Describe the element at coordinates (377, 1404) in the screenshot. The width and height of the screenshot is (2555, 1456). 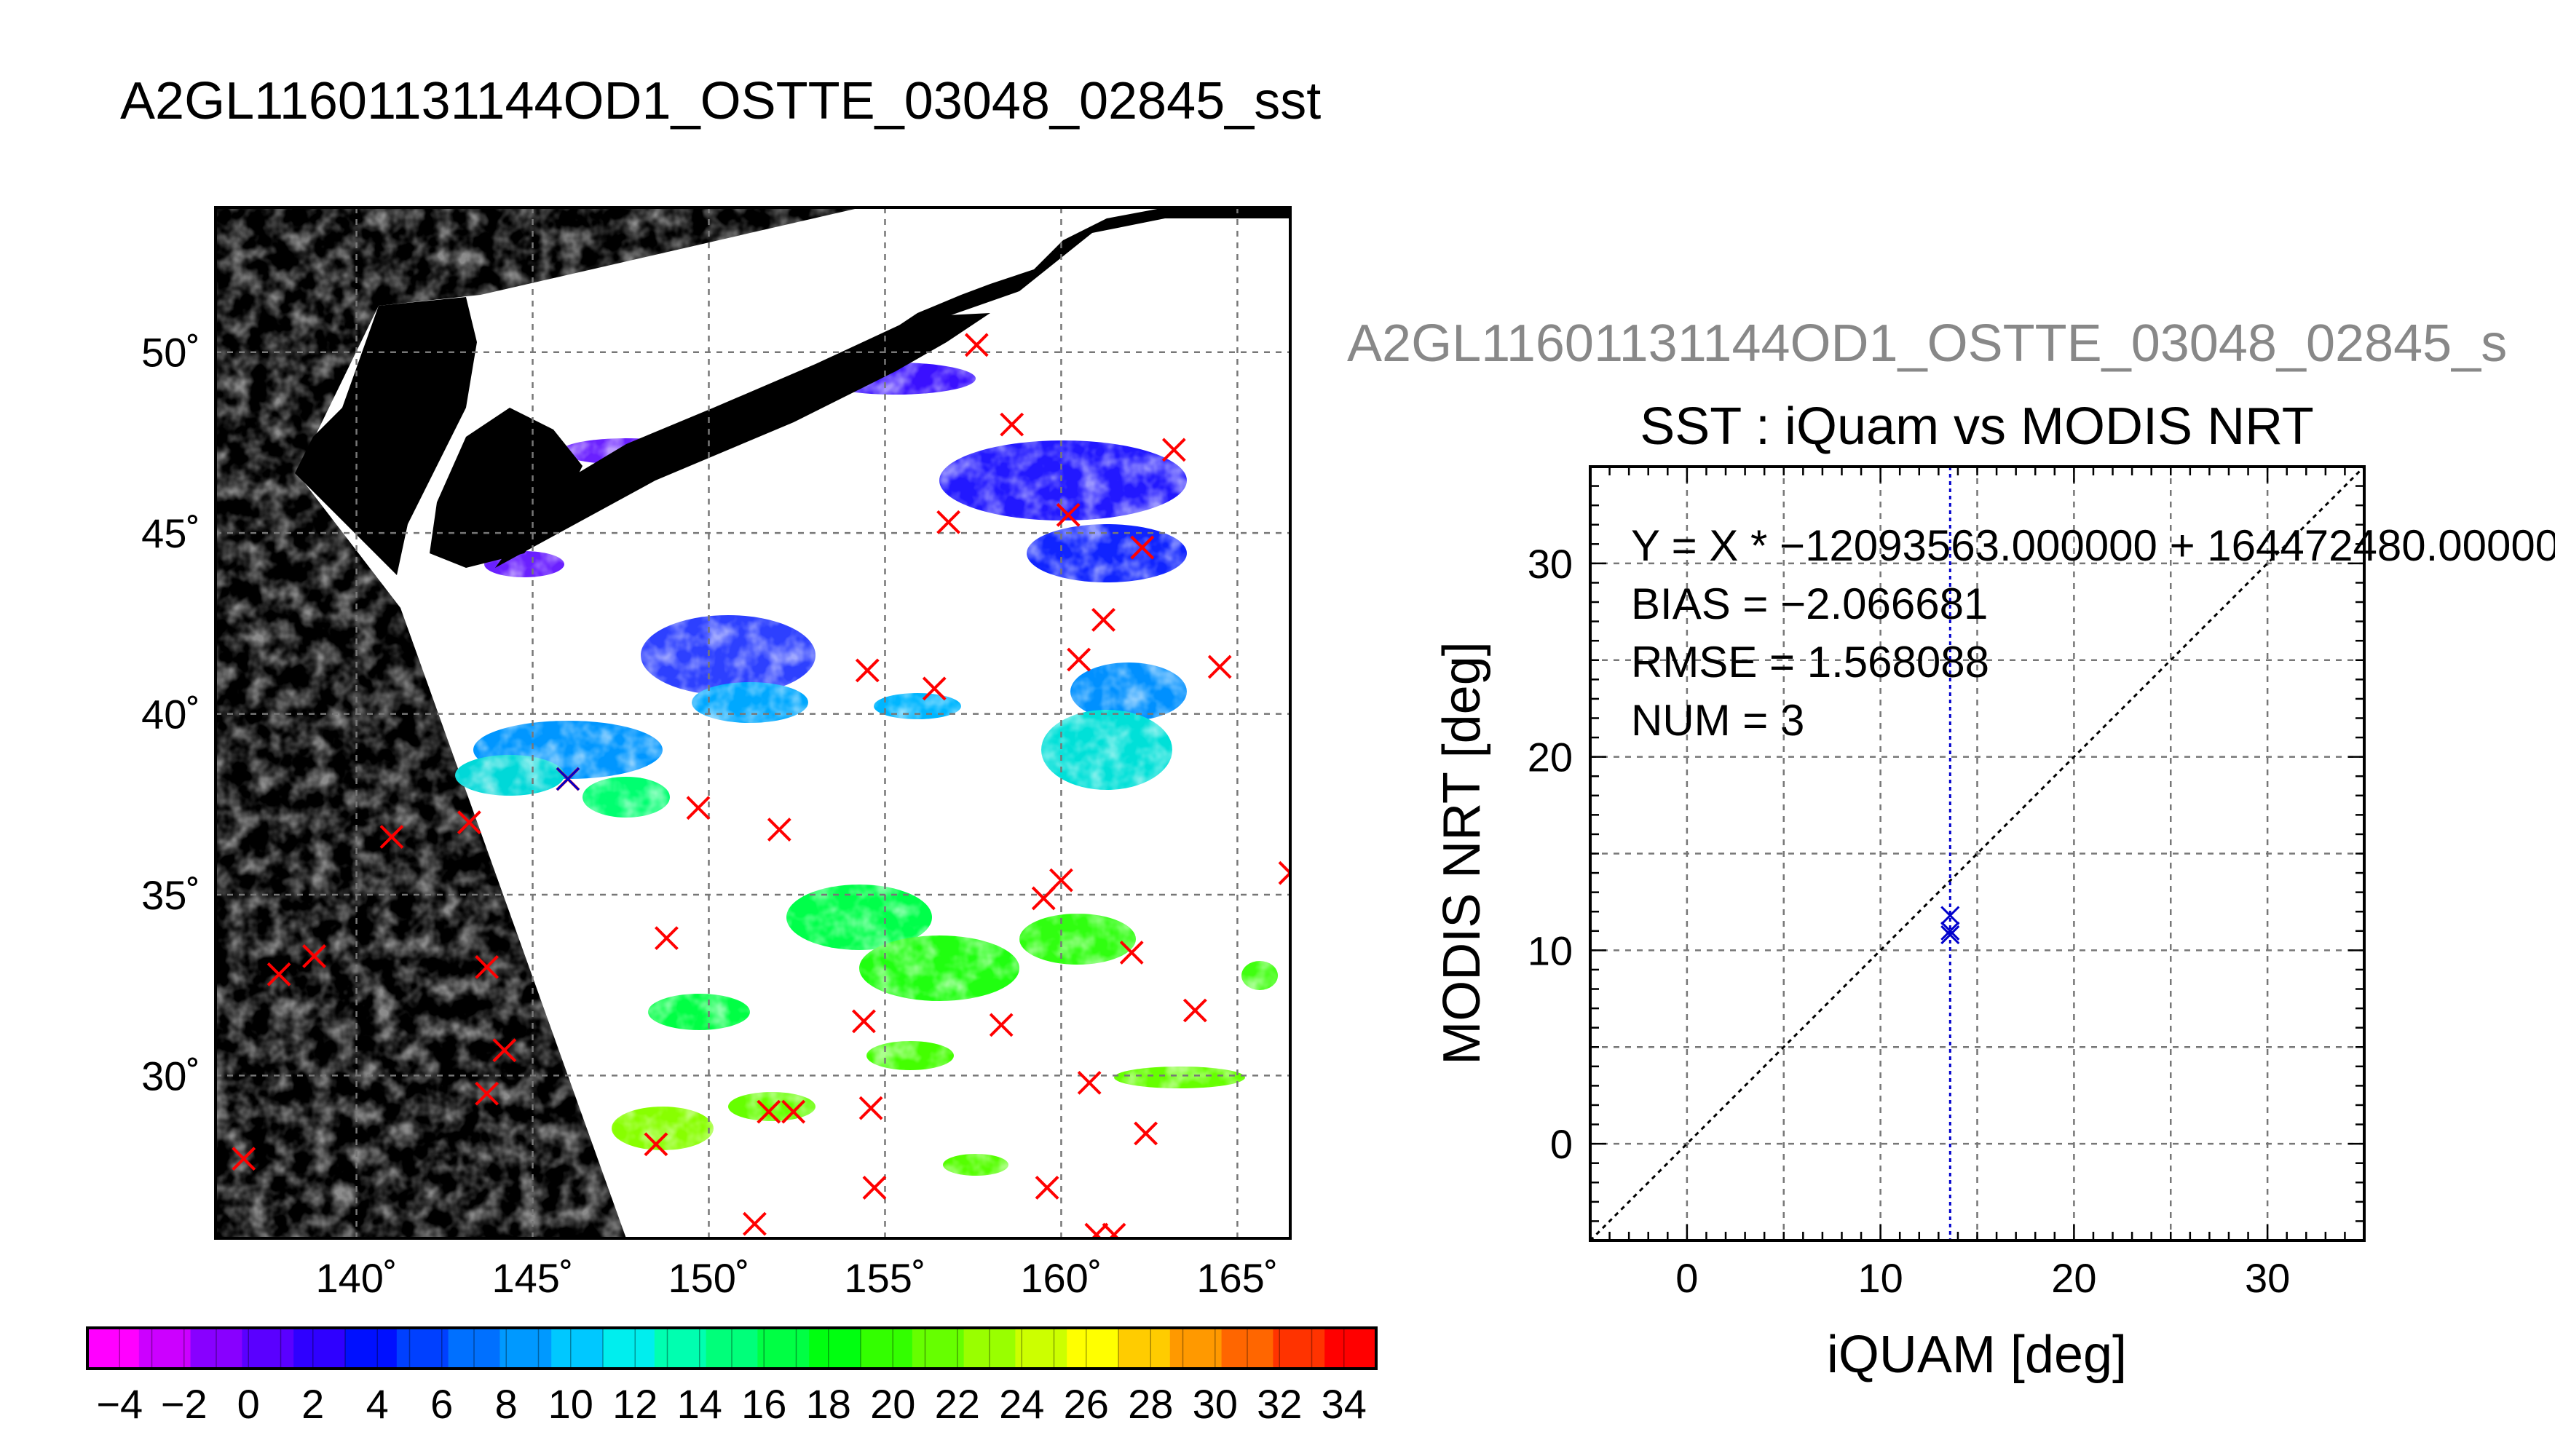
I see `colorbar-tick-label: 4` at that location.